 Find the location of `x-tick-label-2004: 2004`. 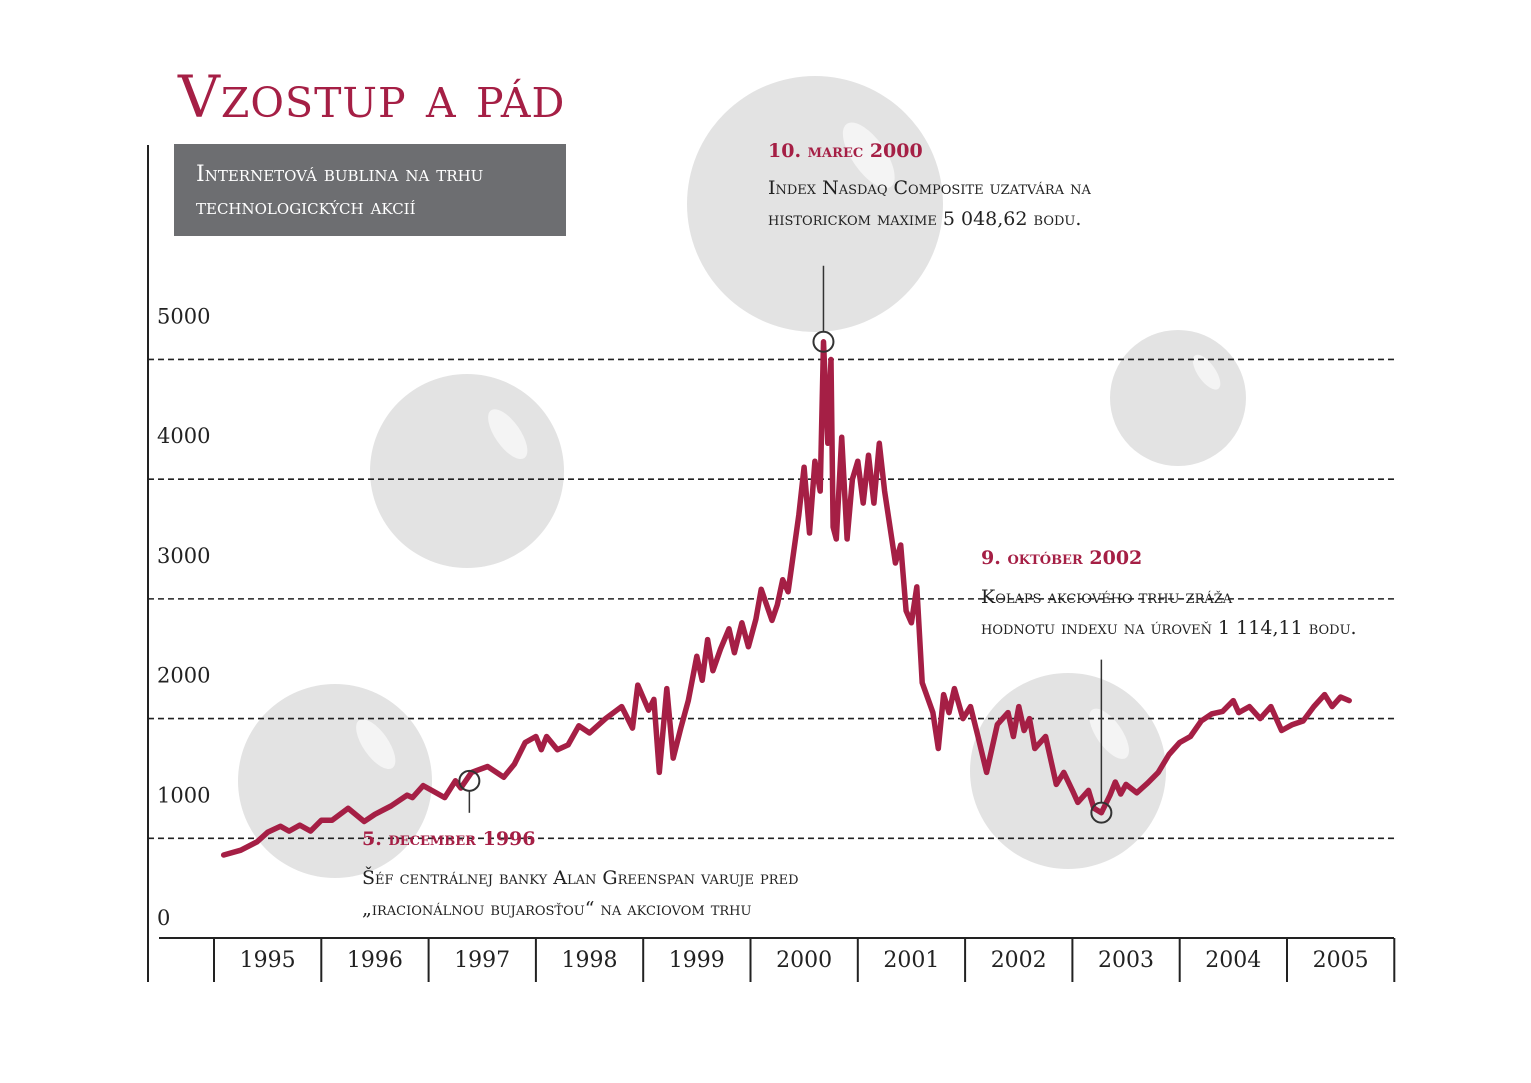

x-tick-label-2004: 2004 is located at coordinates (1233, 960).